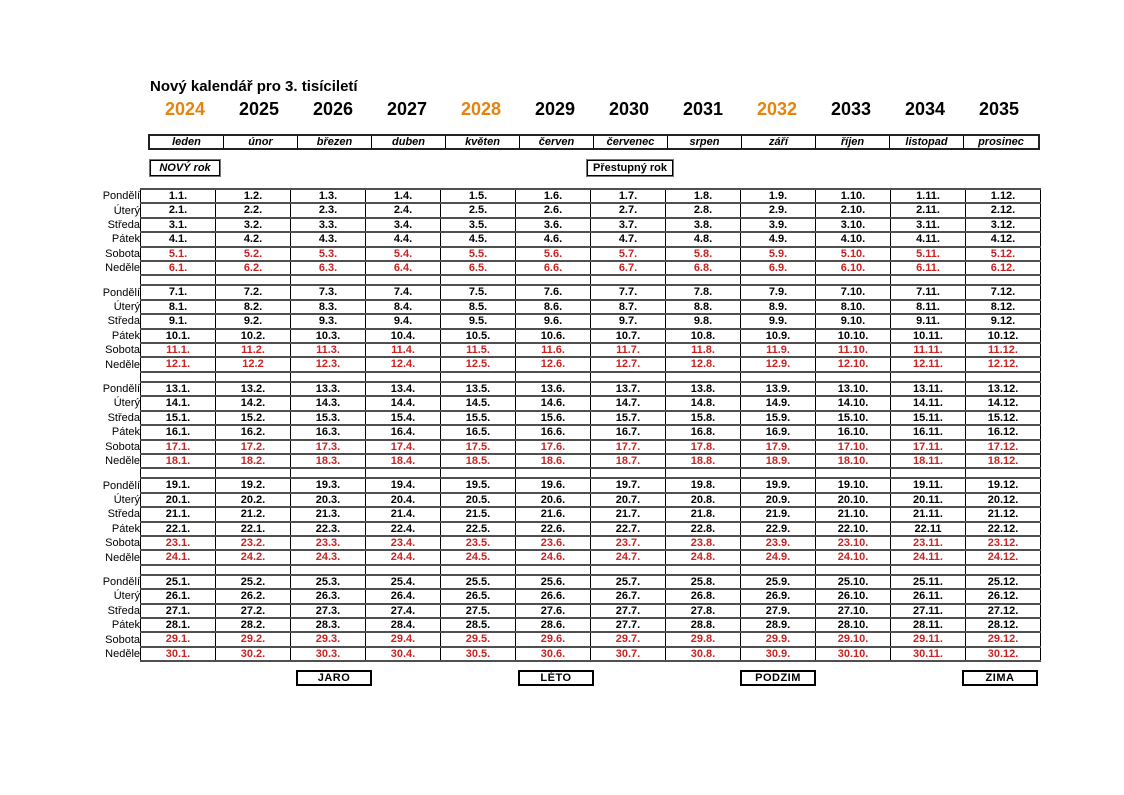 This screenshot has width=1124, height=795. What do you see at coordinates (178, 403) in the screenshot?
I see `date-cell: 14.1.` at bounding box center [178, 403].